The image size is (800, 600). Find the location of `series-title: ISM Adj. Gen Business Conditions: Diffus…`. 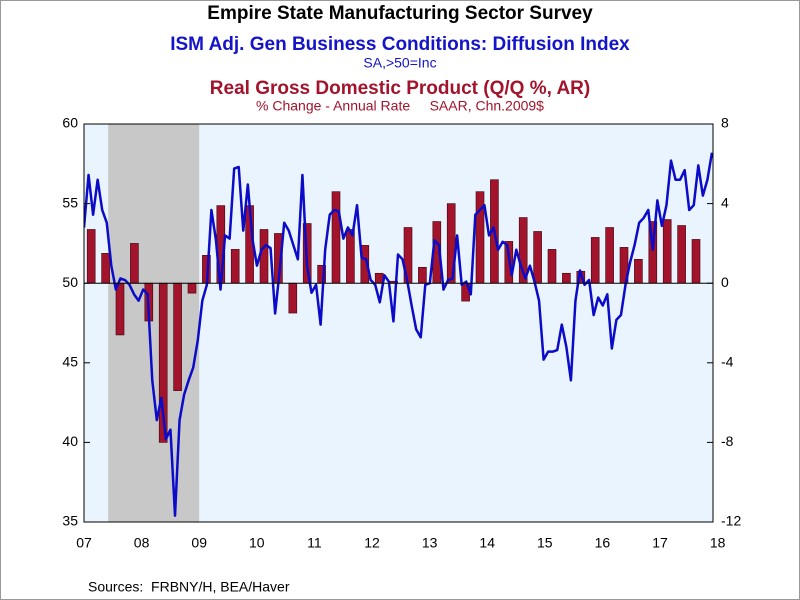

series-title: ISM Adj. Gen Business Conditions: Diffus… is located at coordinates (400, 44).